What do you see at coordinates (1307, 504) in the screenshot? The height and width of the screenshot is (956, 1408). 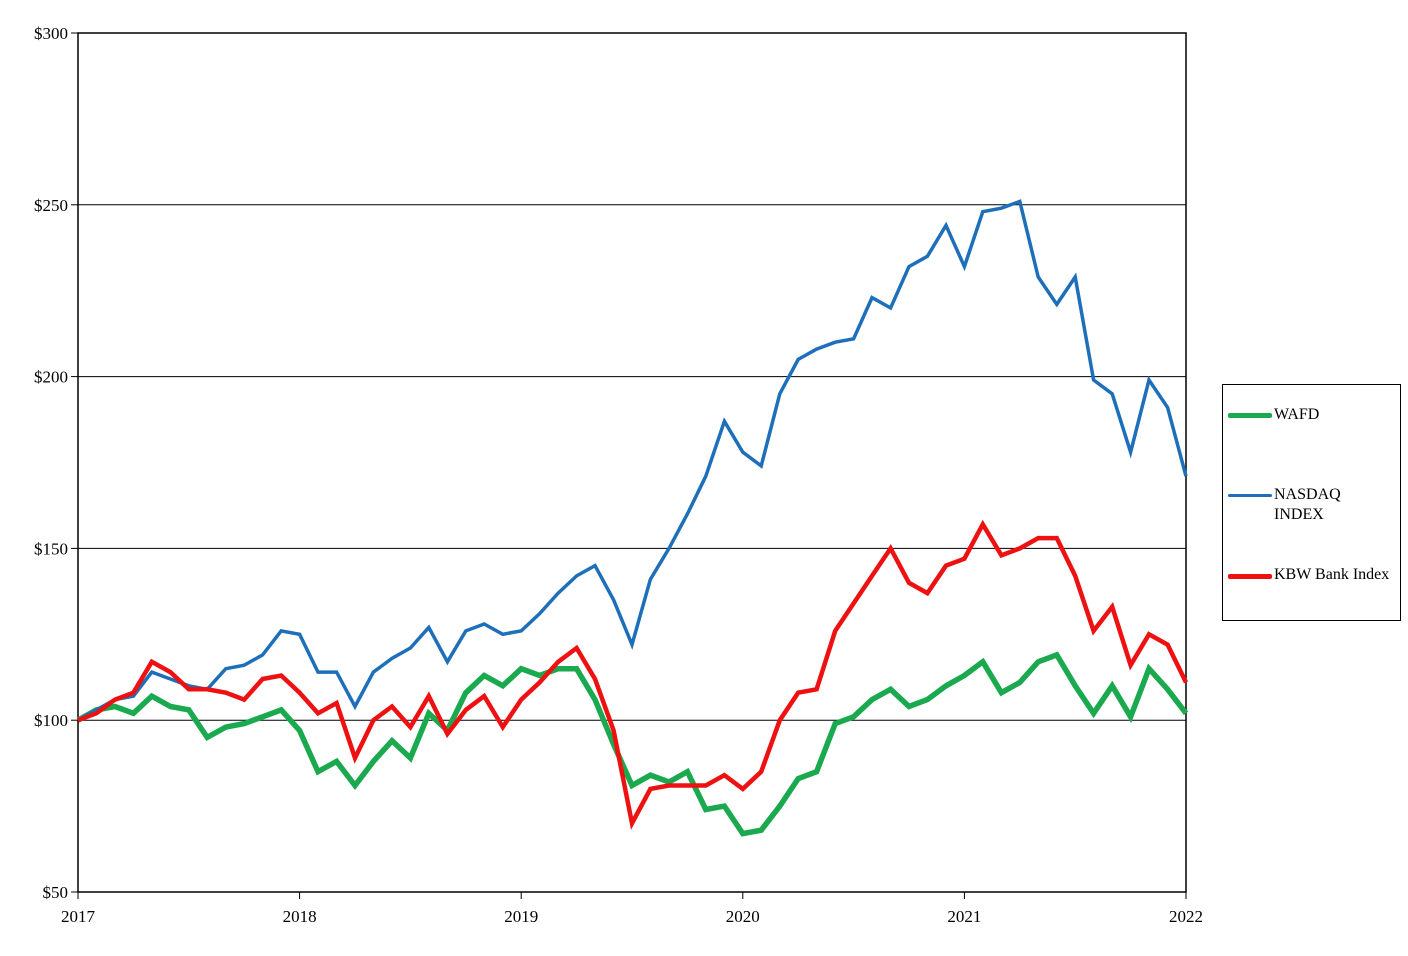 I see `legend-label-nasdaq: NASDAQ INDEX` at bounding box center [1307, 504].